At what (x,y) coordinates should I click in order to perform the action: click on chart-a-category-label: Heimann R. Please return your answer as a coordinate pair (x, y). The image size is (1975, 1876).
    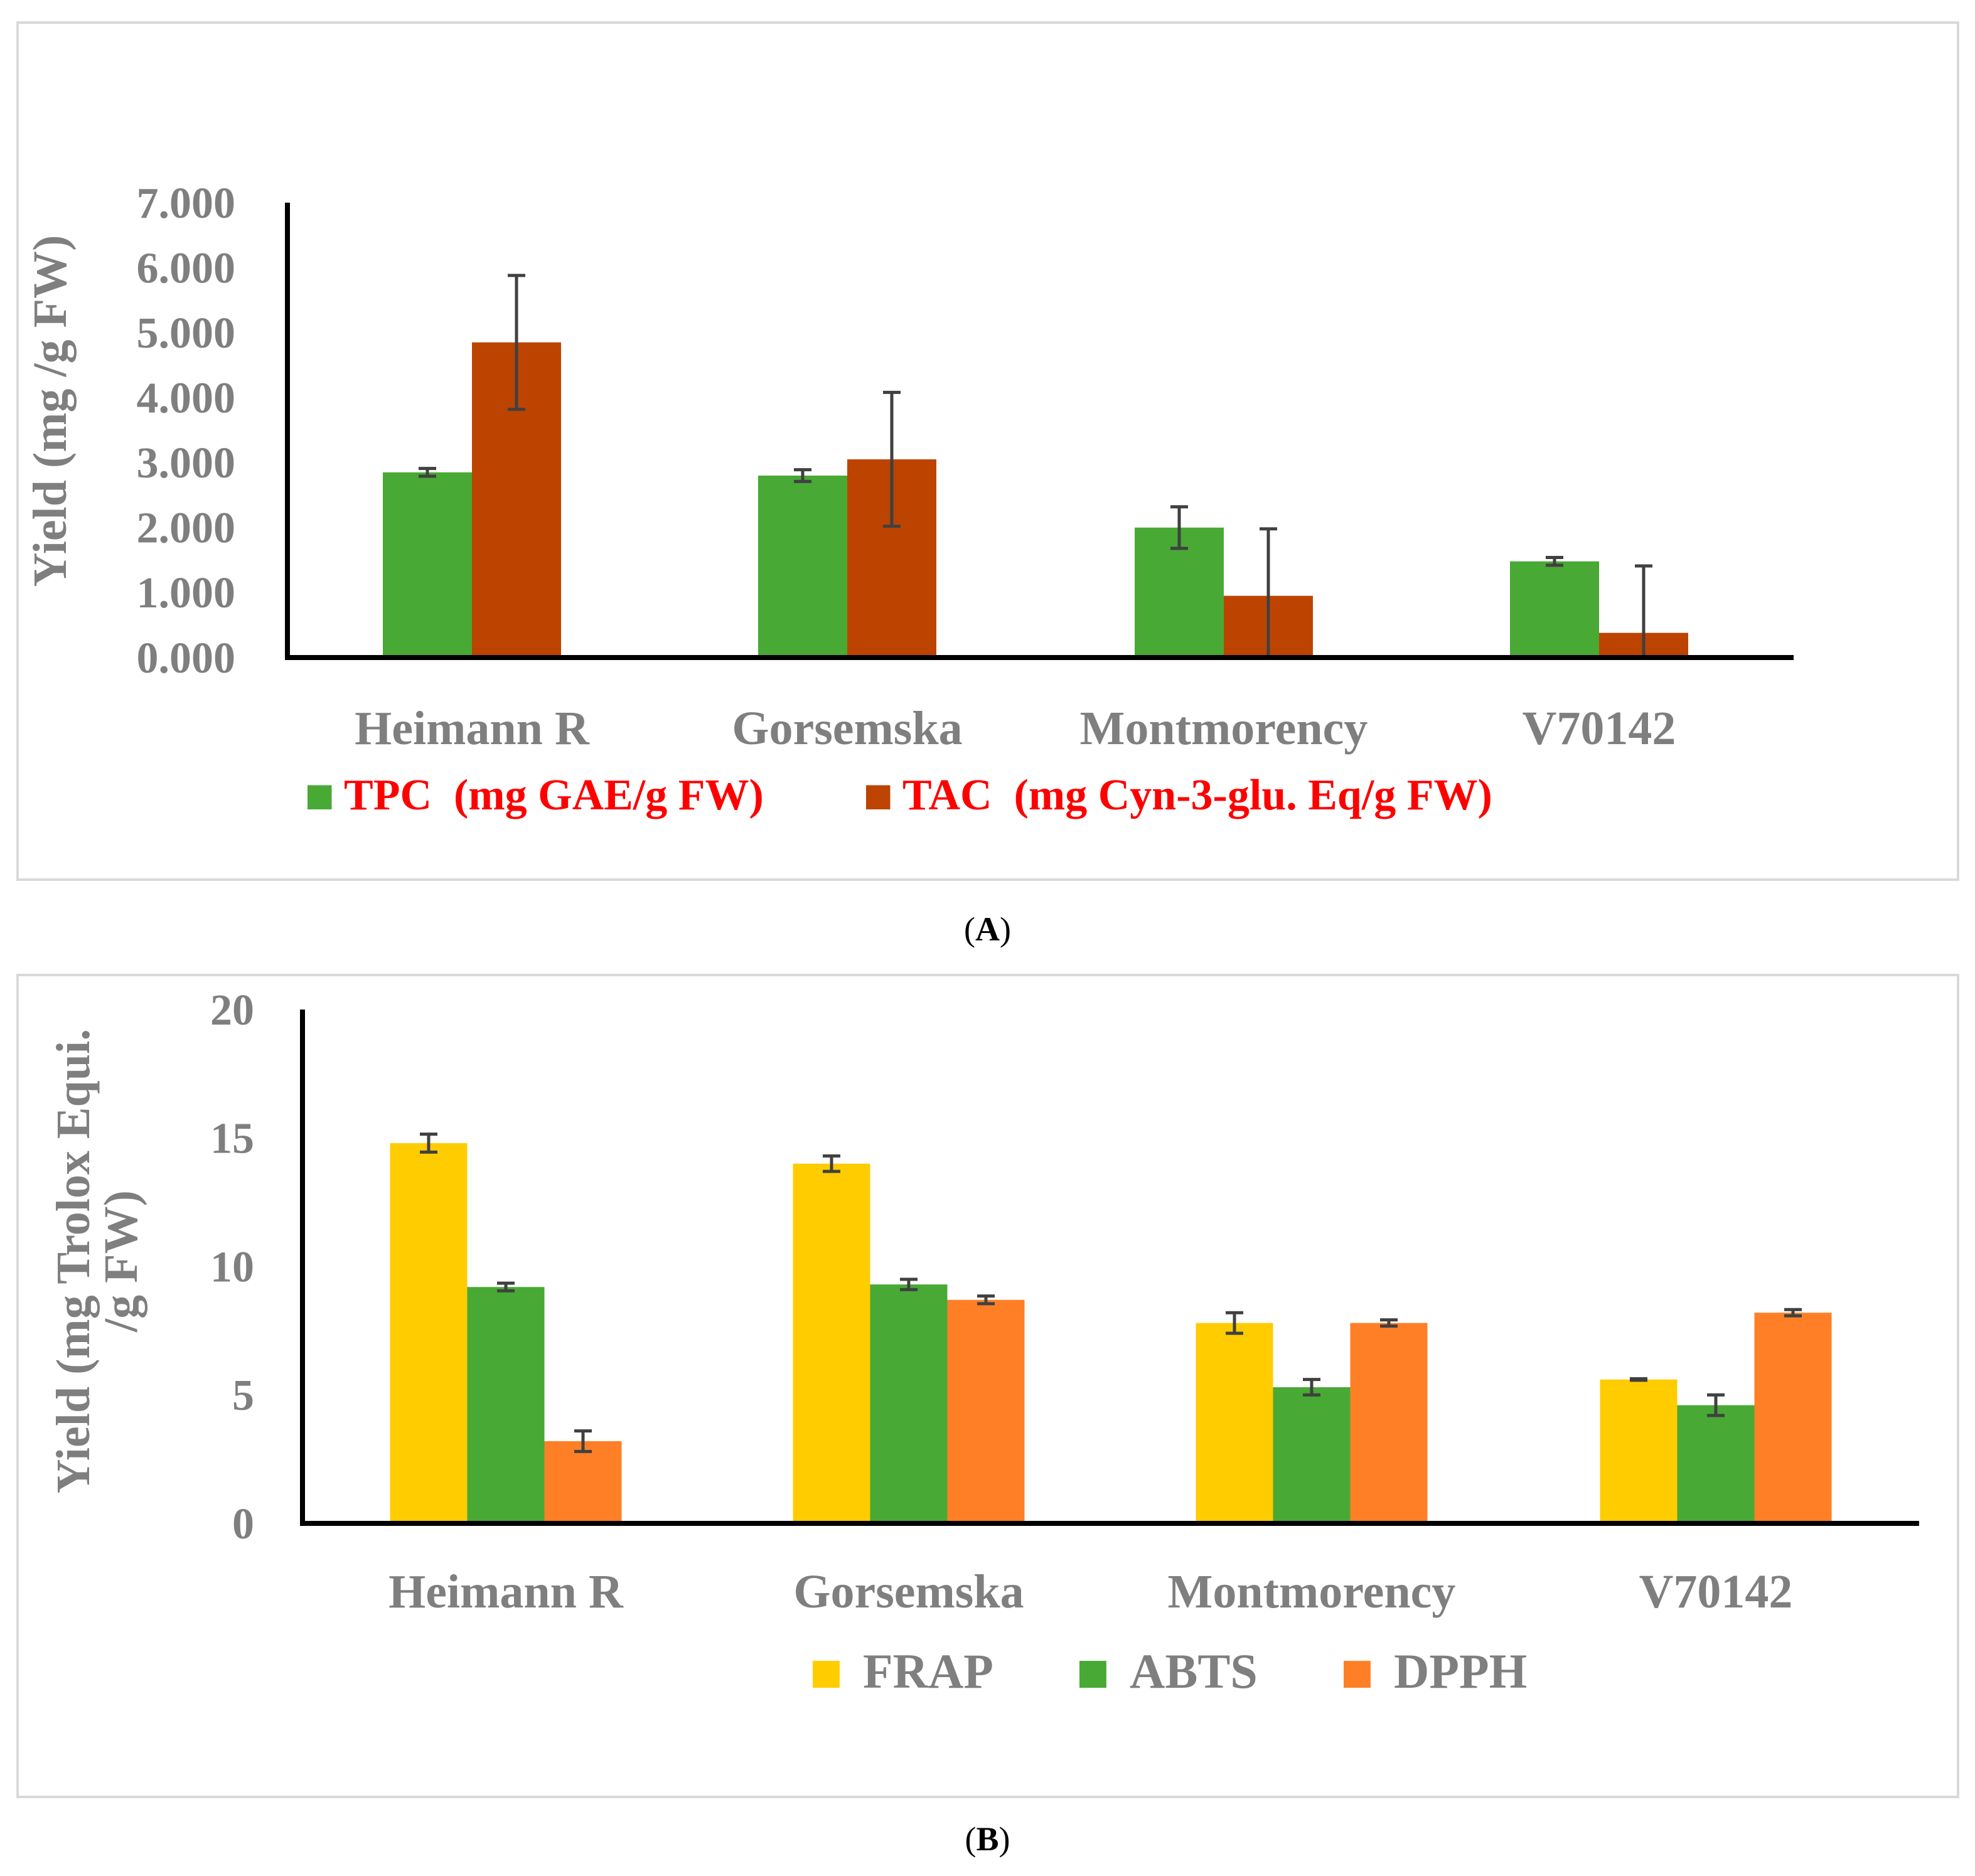
    Looking at the image, I should click on (472, 728).